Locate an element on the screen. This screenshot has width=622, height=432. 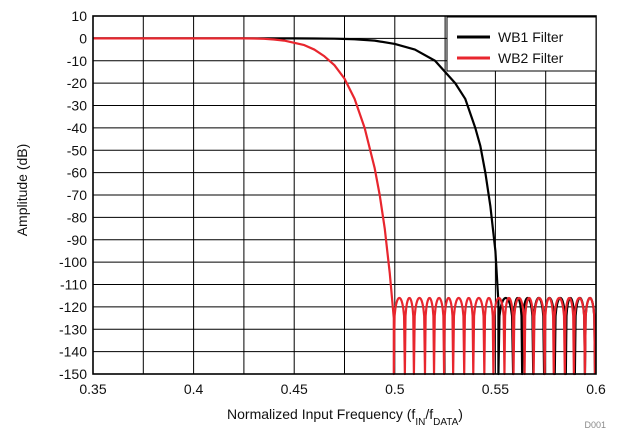
y-tick-label: -20 is located at coordinates (77, 83).